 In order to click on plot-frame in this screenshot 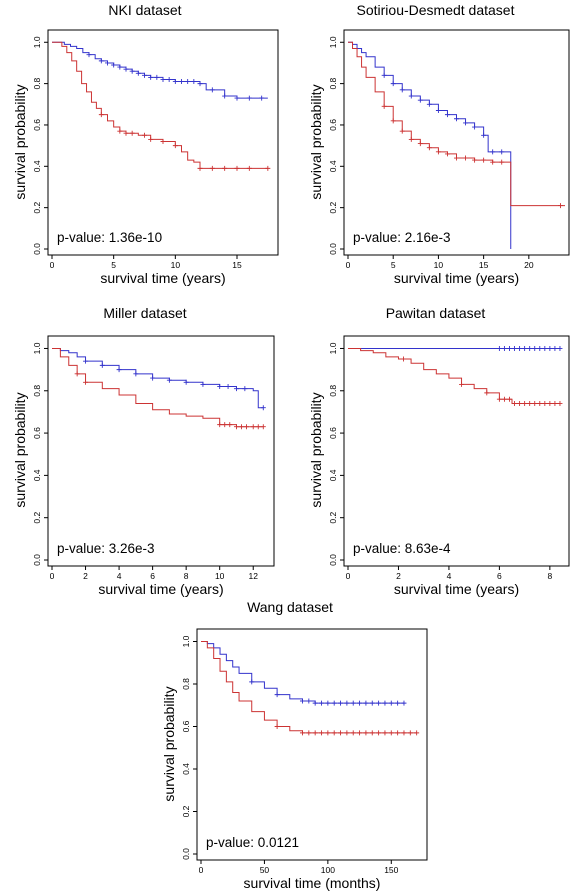, I will do `click(456, 451)`.